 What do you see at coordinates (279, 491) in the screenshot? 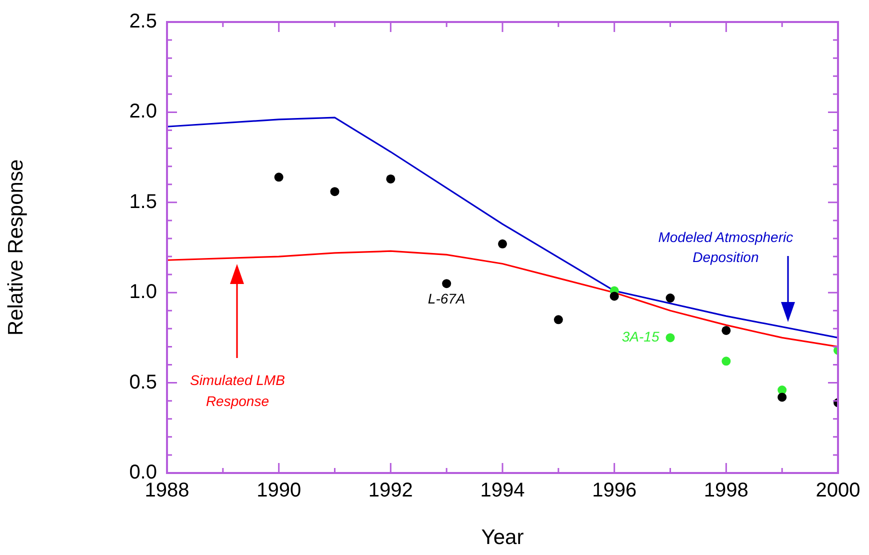
I see `x-tick-label: 1990` at bounding box center [279, 491].